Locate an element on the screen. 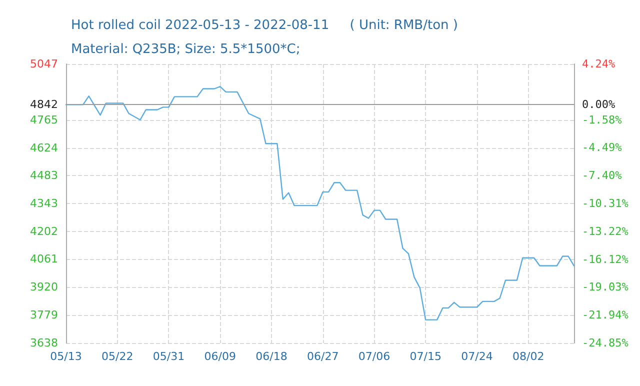 The image size is (640, 386). y2-tick-label: 0.00% is located at coordinates (599, 105).